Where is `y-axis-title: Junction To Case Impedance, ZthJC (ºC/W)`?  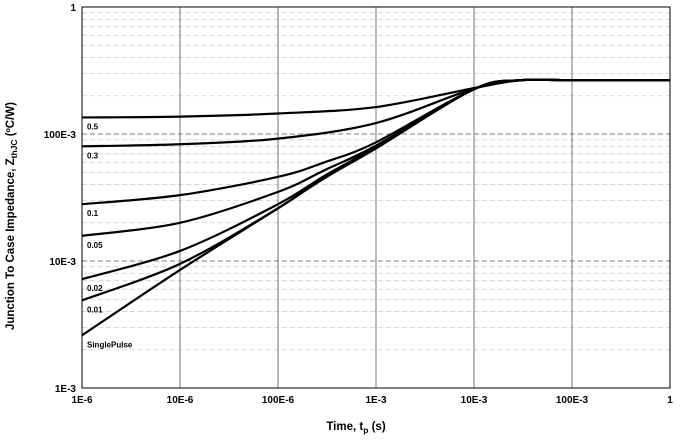 y-axis-title: Junction To Case Impedance, ZthJC (ºC/W) is located at coordinates (12, 216).